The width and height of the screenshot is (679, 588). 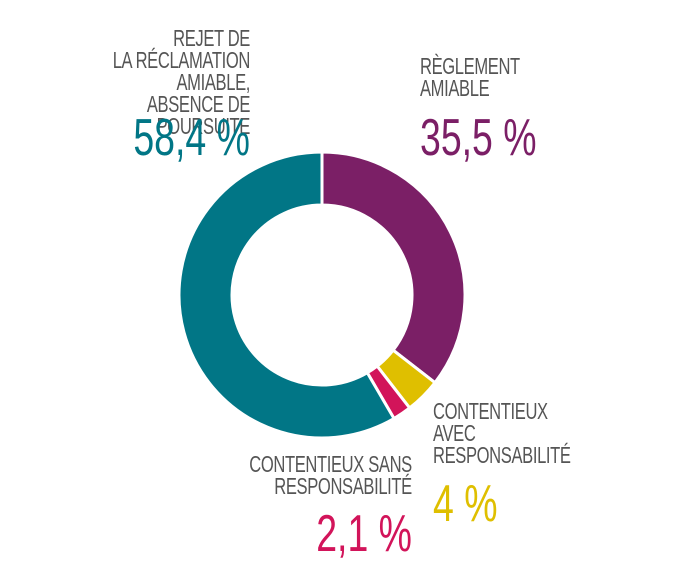 I want to click on category-label: CONTENTIEUX AVEC RESPONSABILITÉ, so click(x=502, y=433).